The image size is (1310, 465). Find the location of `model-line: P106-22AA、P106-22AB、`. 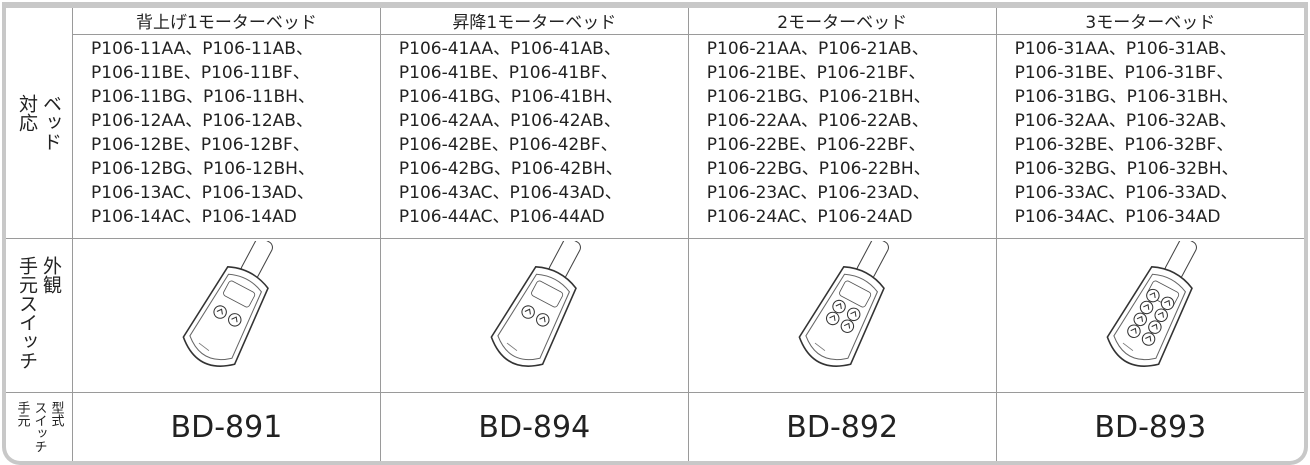

model-line: P106-22AA、P106-22AB、 is located at coordinates (817, 120).